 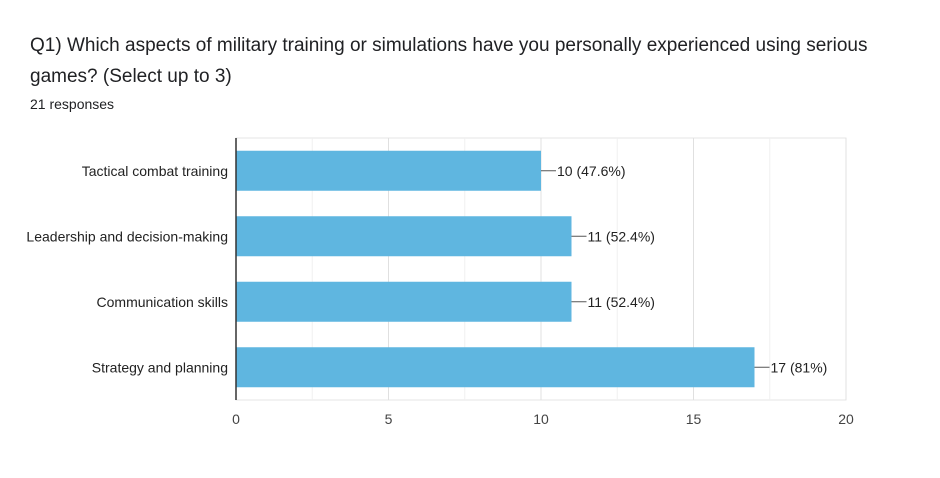 What do you see at coordinates (127, 236) in the screenshot?
I see `category-label: Leadership and decision-making` at bounding box center [127, 236].